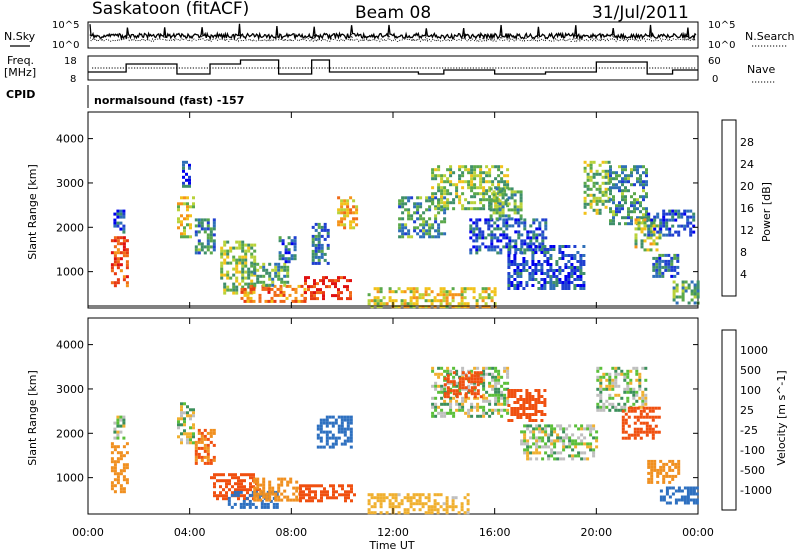 This screenshot has height=558, width=800. What do you see at coordinates (393, 35) in the screenshot?
I see `noise-panel` at bounding box center [393, 35].